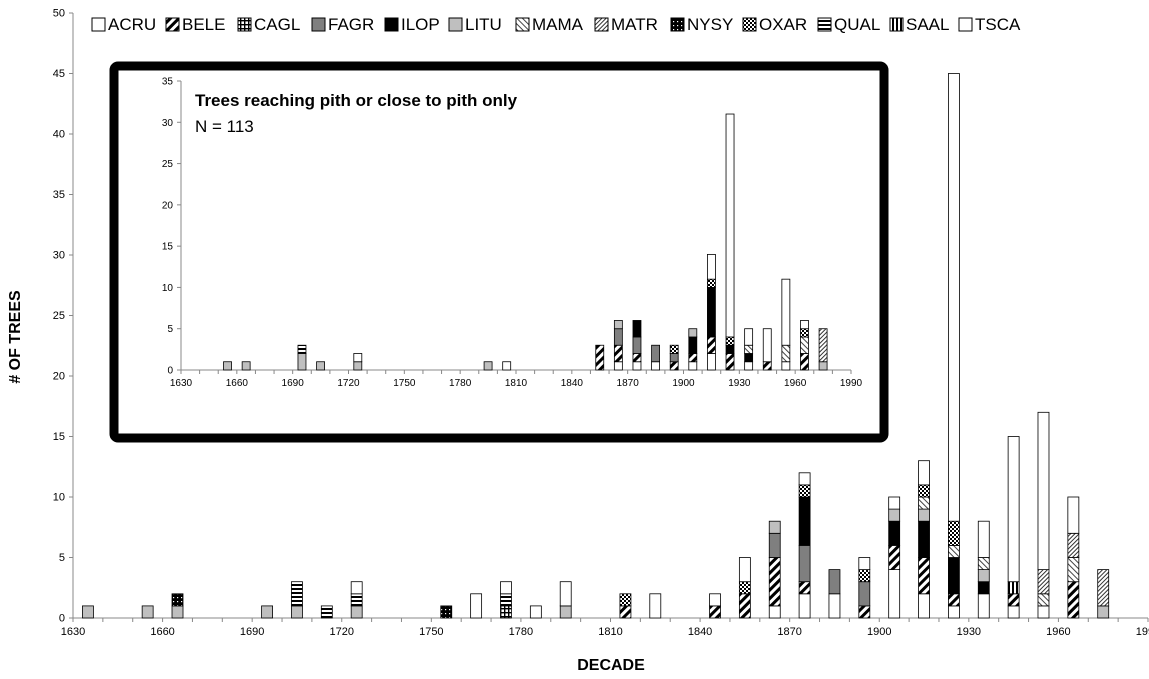  I want to click on inset-x-tick-label: 1750, so click(404, 383).